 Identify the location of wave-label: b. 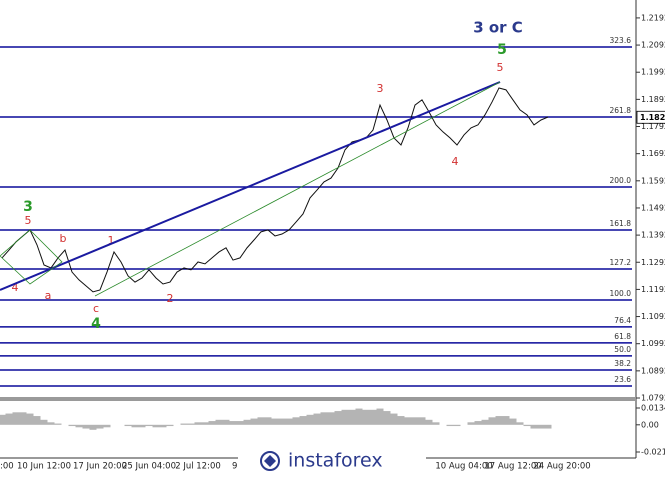
(63, 238).